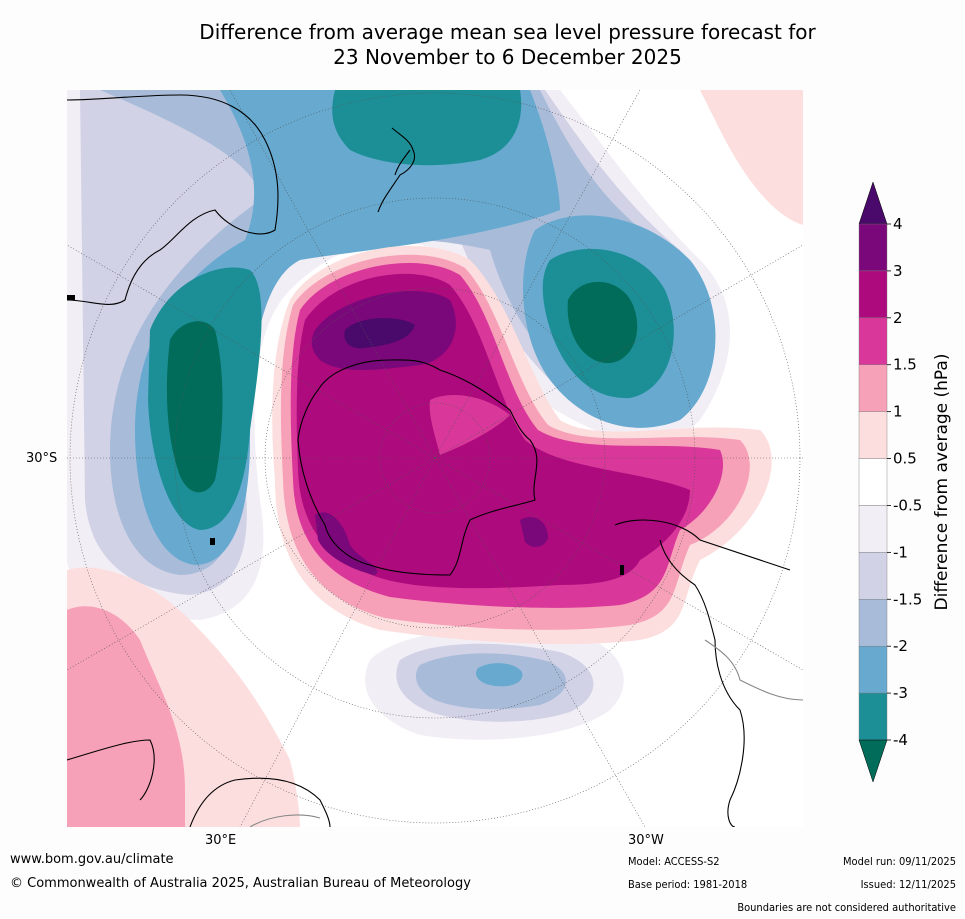 The width and height of the screenshot is (965, 919). Describe the element at coordinates (751, 157) in the screenshot. I see `anomaly-high-ne-pacific` at that location.